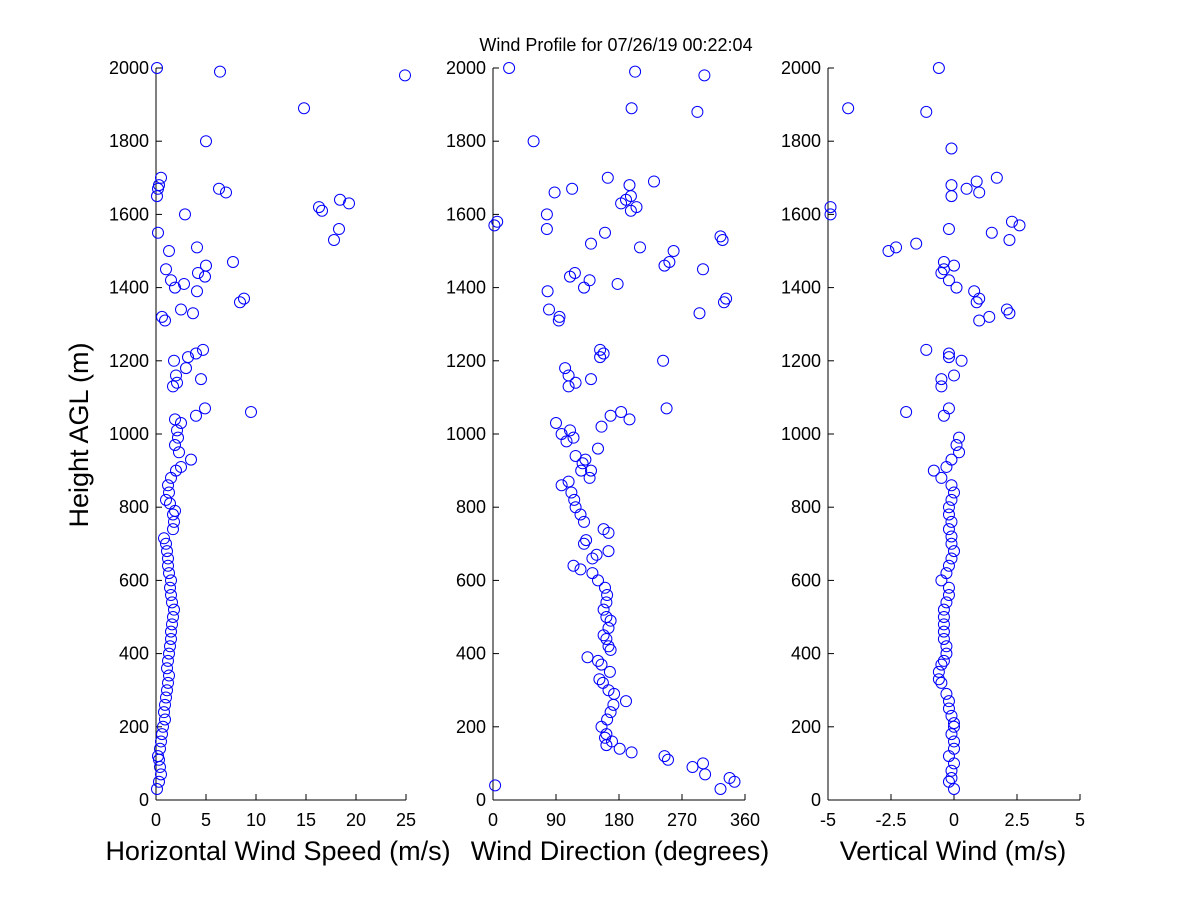 This screenshot has height=900, width=1200. I want to click on y-tick-label: 2000, so click(129, 68).